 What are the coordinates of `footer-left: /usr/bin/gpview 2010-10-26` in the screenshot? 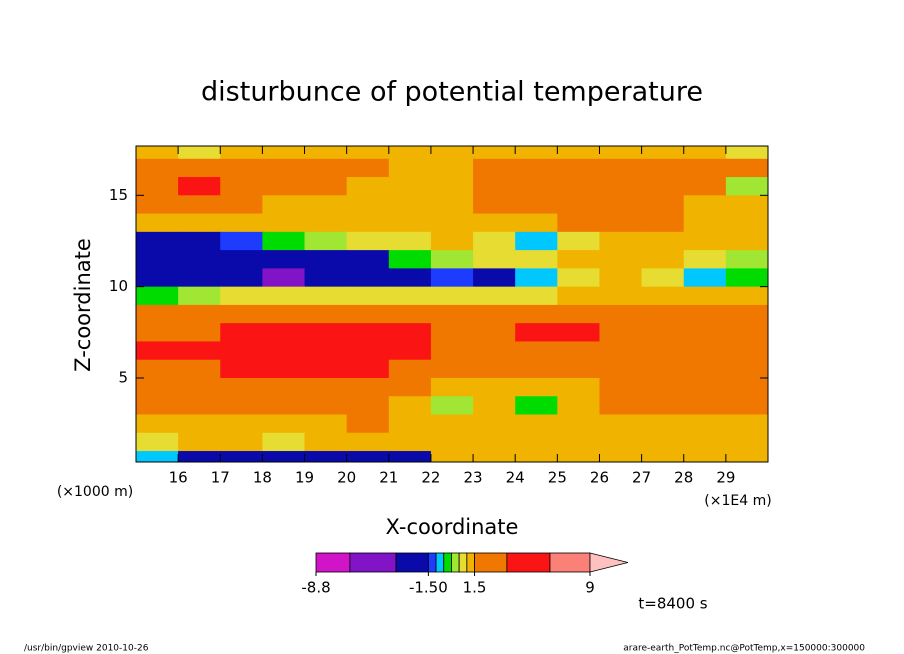 It's located at (86, 649).